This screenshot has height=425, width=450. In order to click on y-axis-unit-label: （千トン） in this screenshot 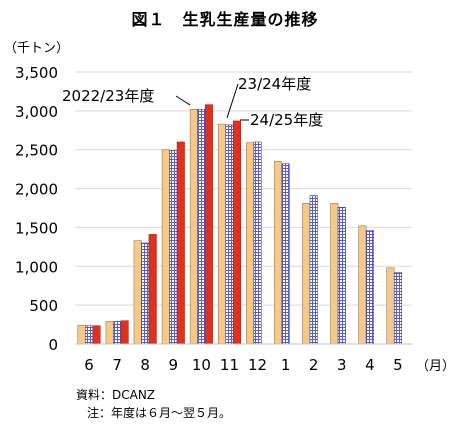, I will do `click(36, 48)`.